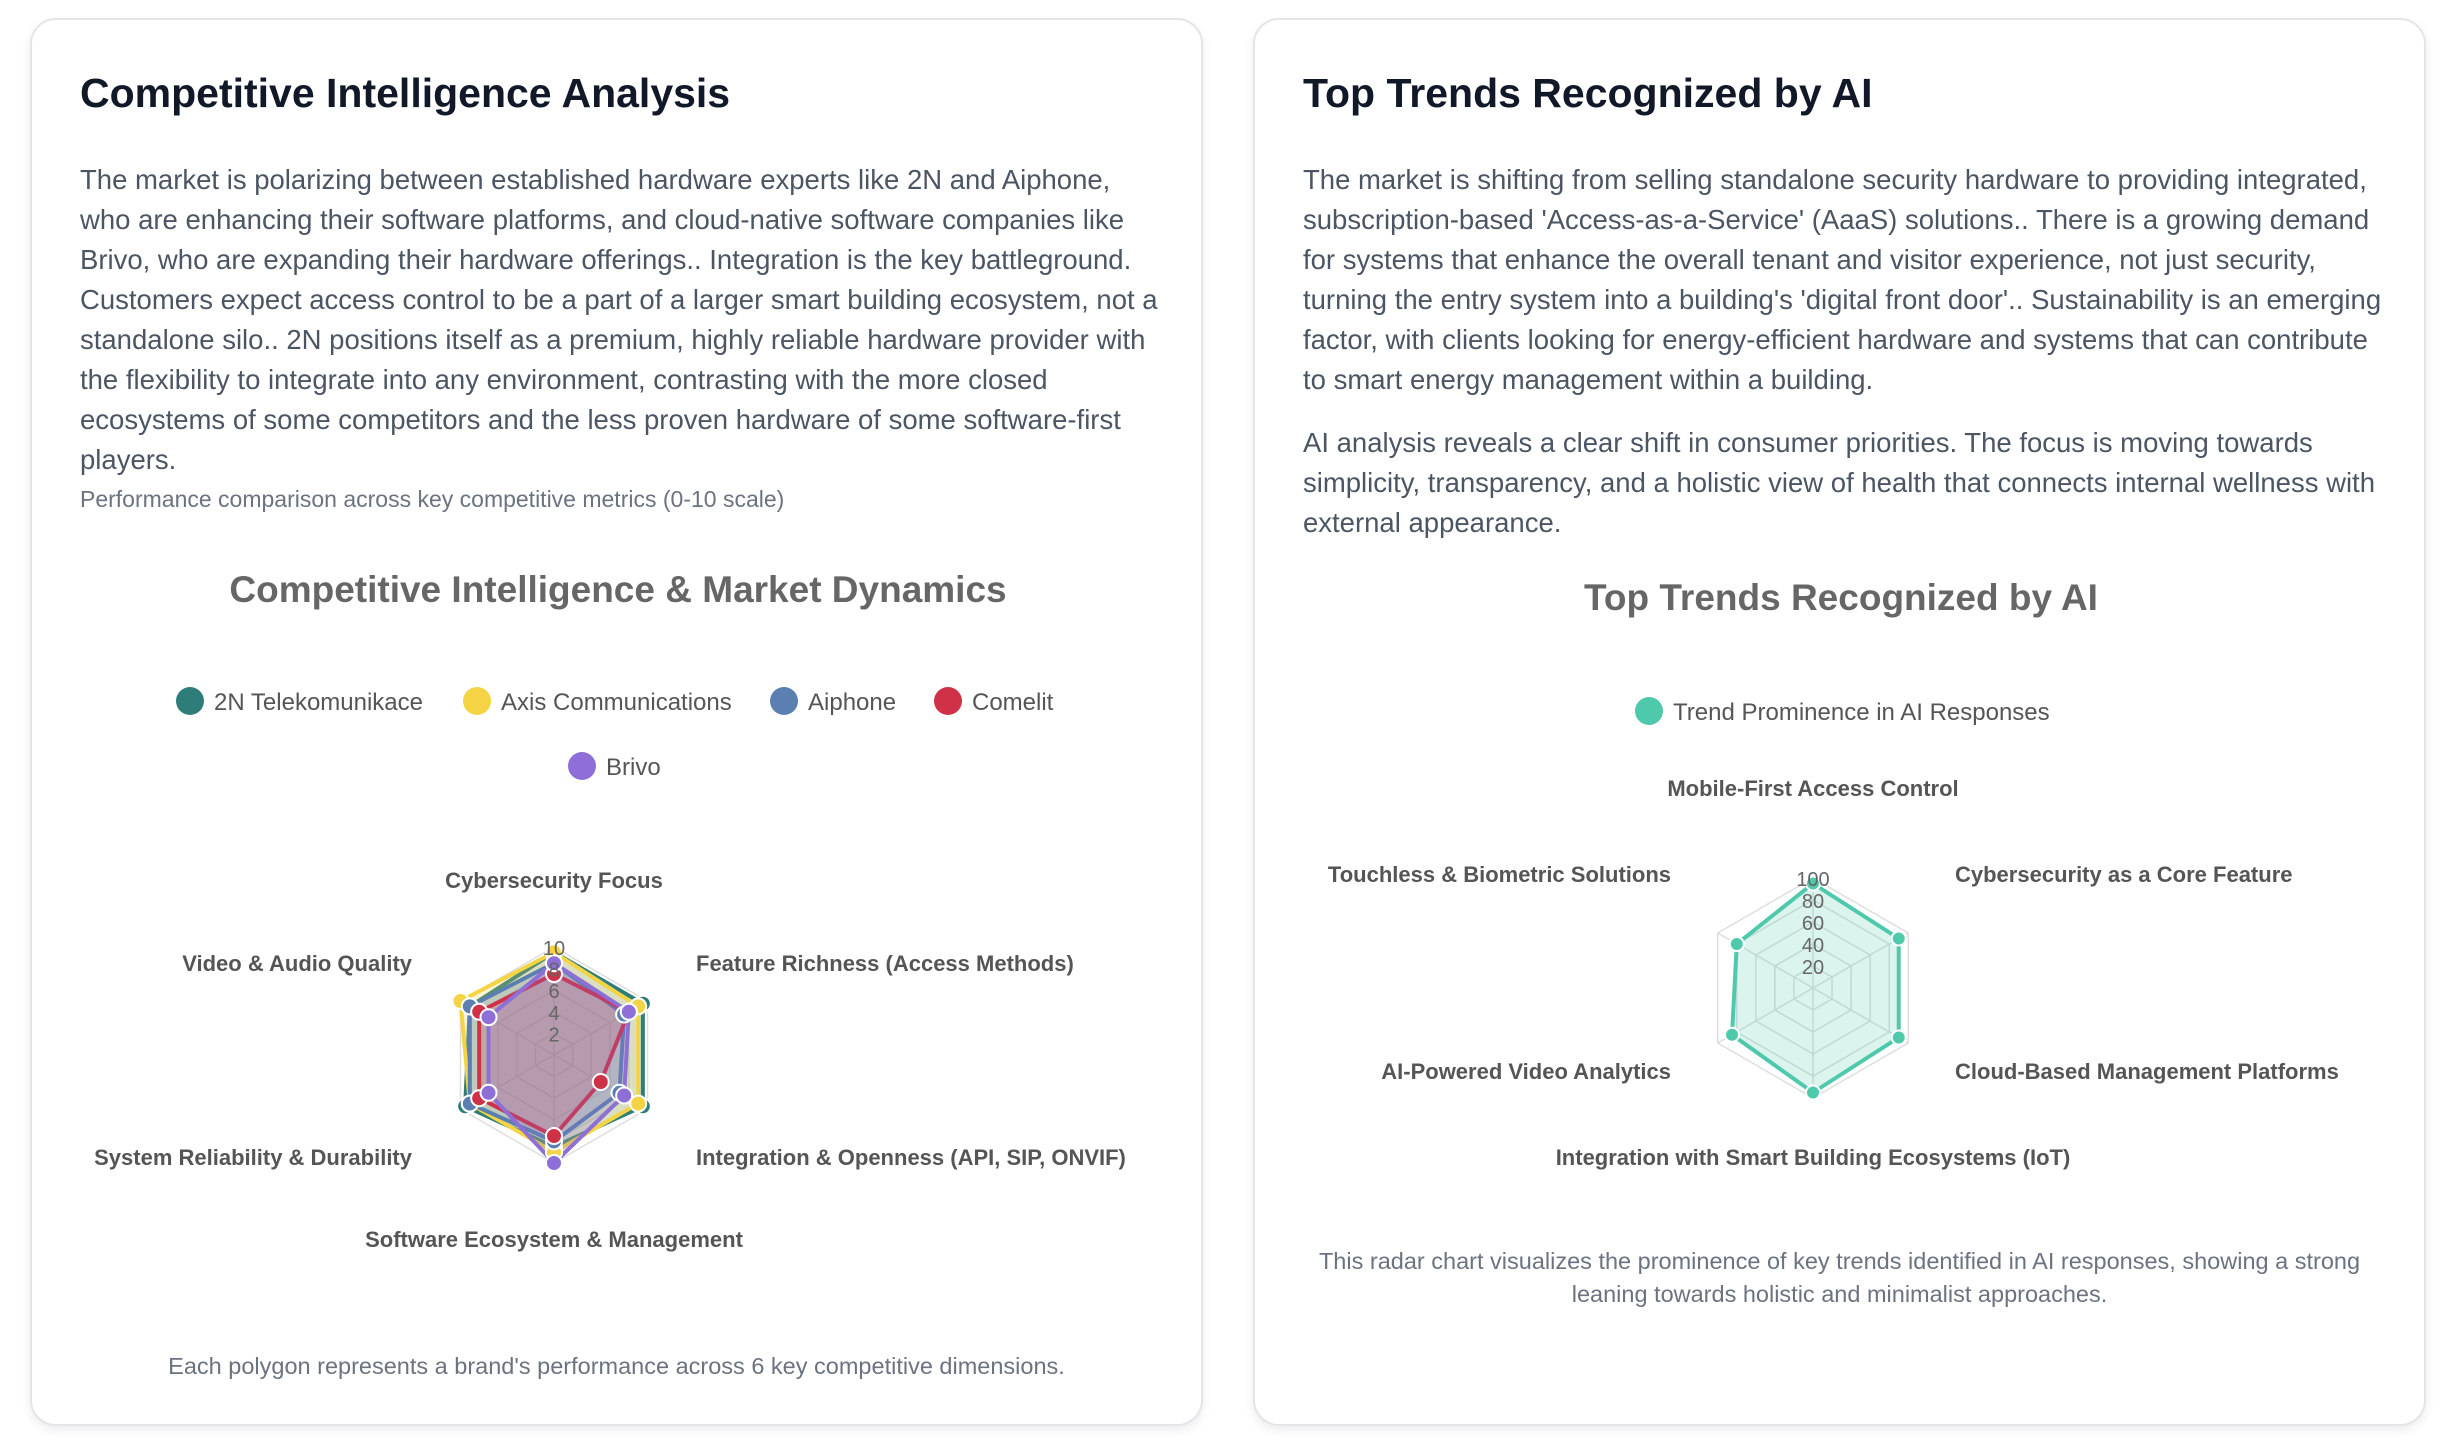  What do you see at coordinates (911, 1157) in the screenshot?
I see `axis-label: Integration & Openness (API, SIP, ONVIF)` at bounding box center [911, 1157].